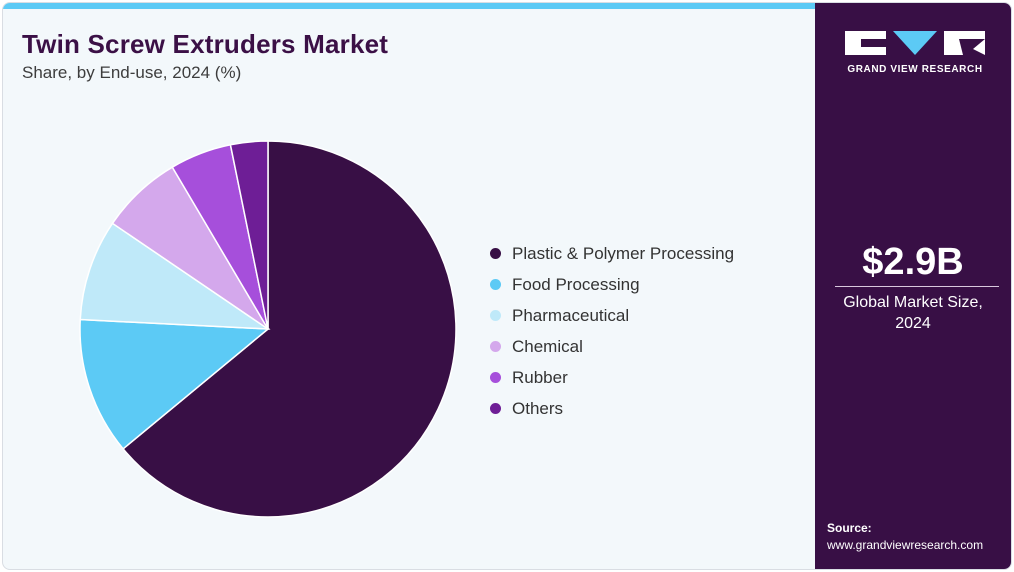  Describe the element at coordinates (132, 72) in the screenshot. I see `chart-subtitle: Share, by End-use, 2024 (%)` at that location.